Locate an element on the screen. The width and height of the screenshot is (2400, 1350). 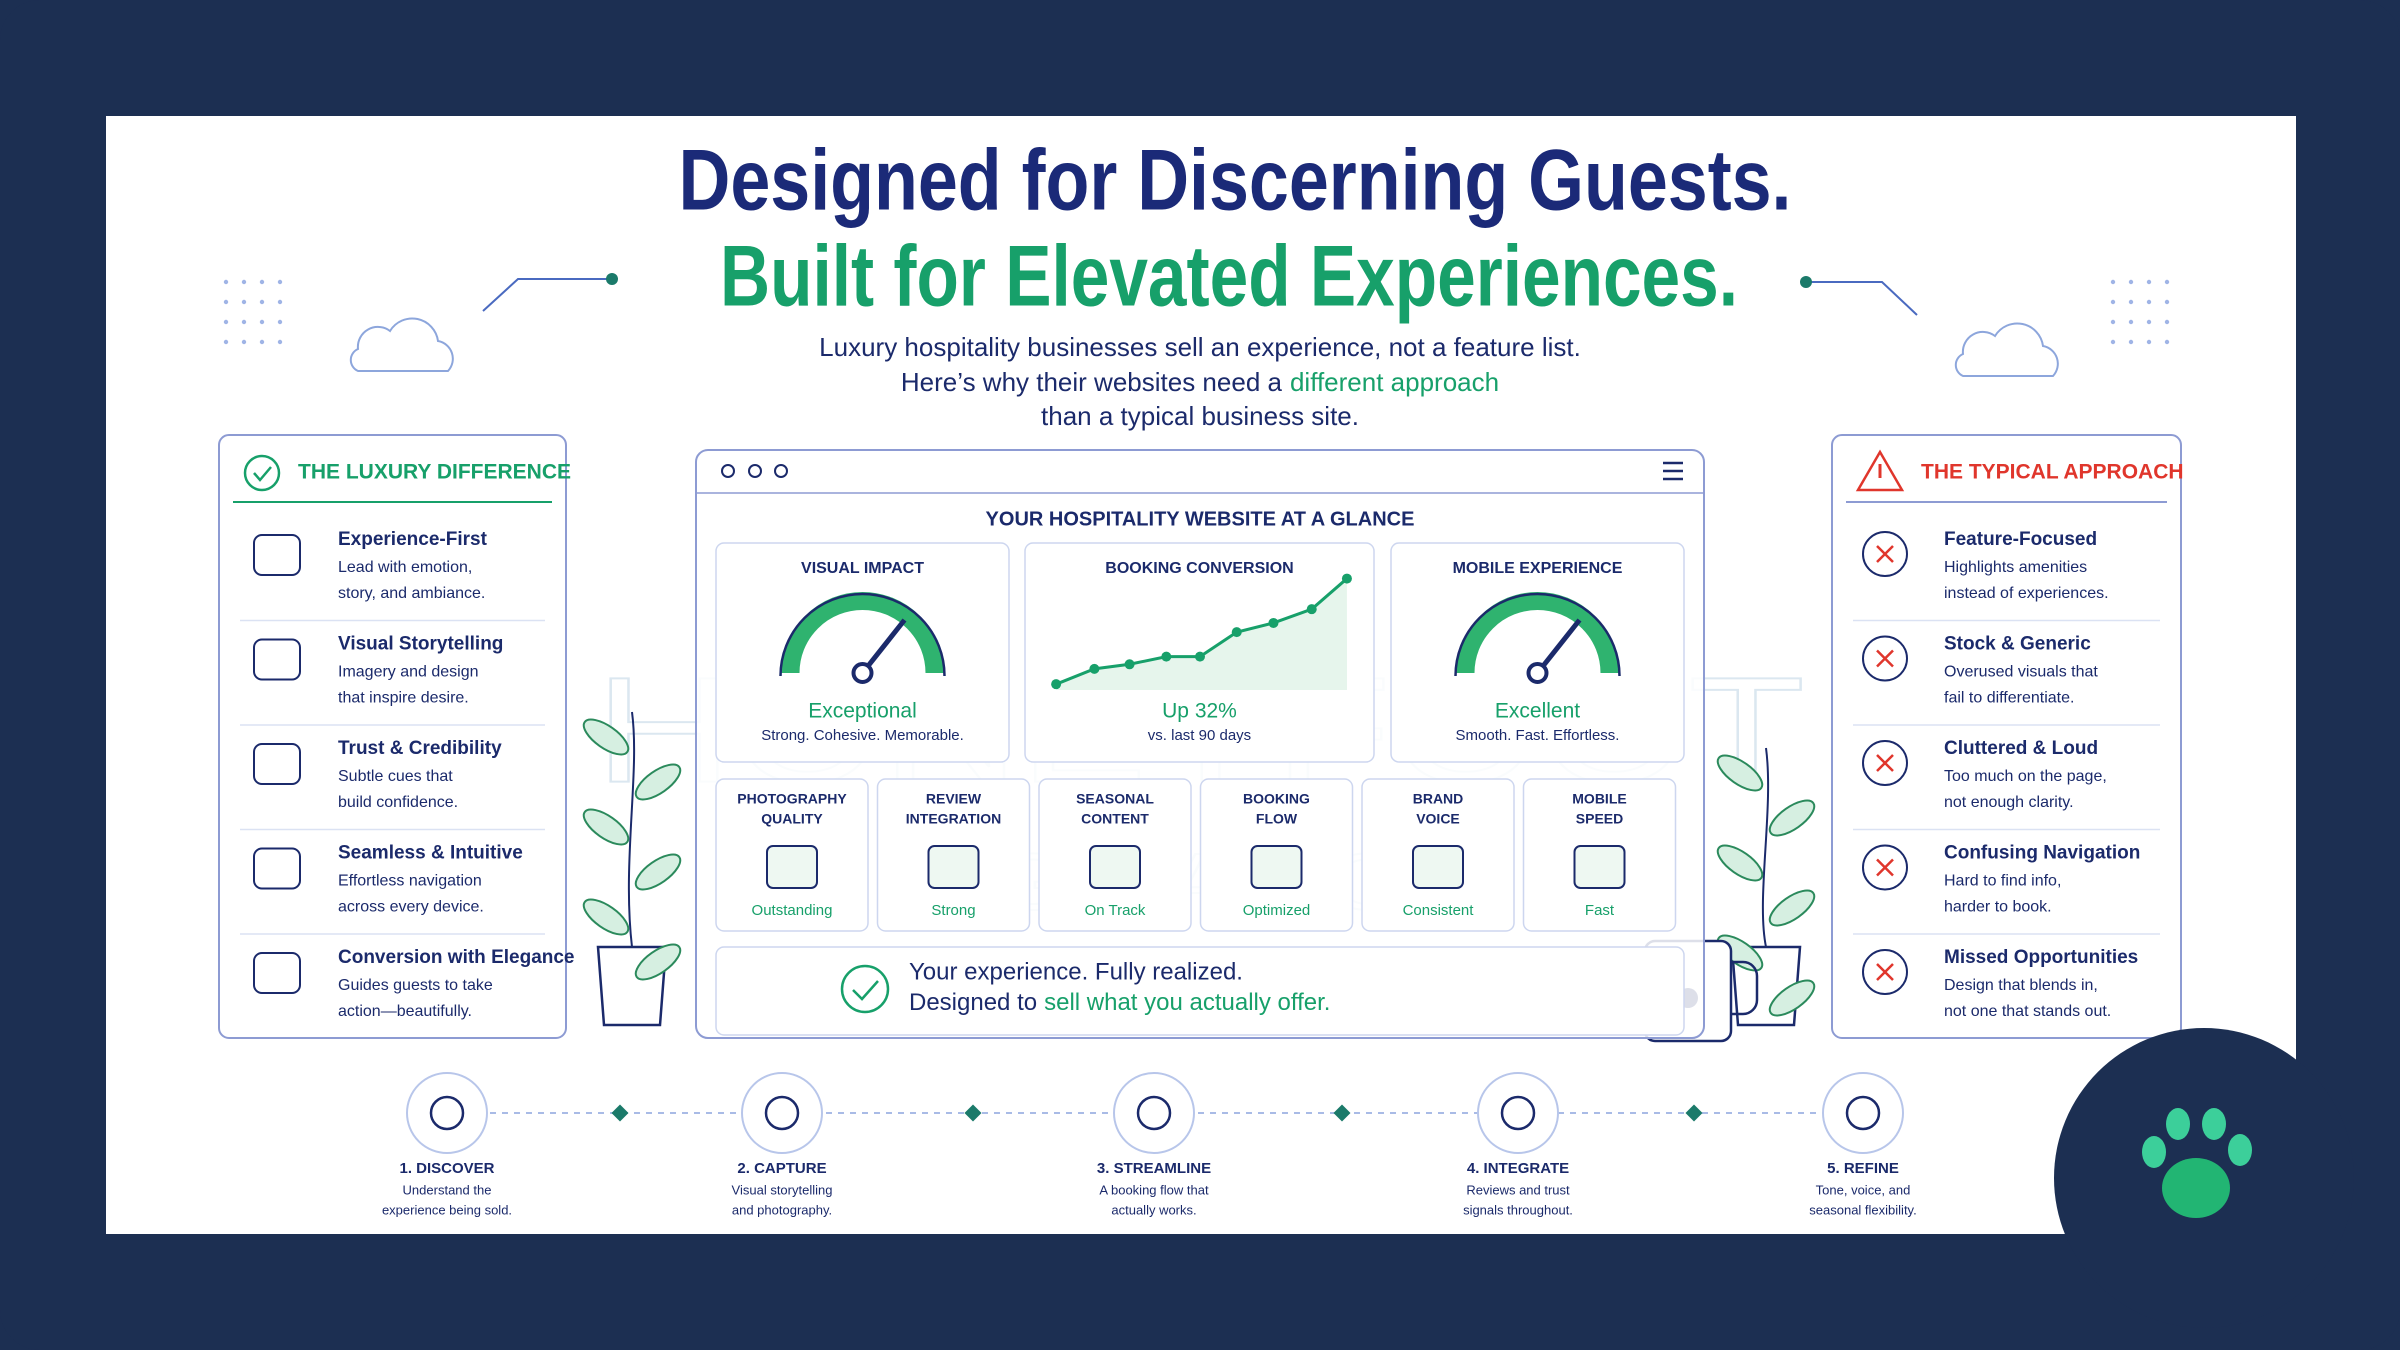
factor-status: Outstanding is located at coordinates (792, 910).